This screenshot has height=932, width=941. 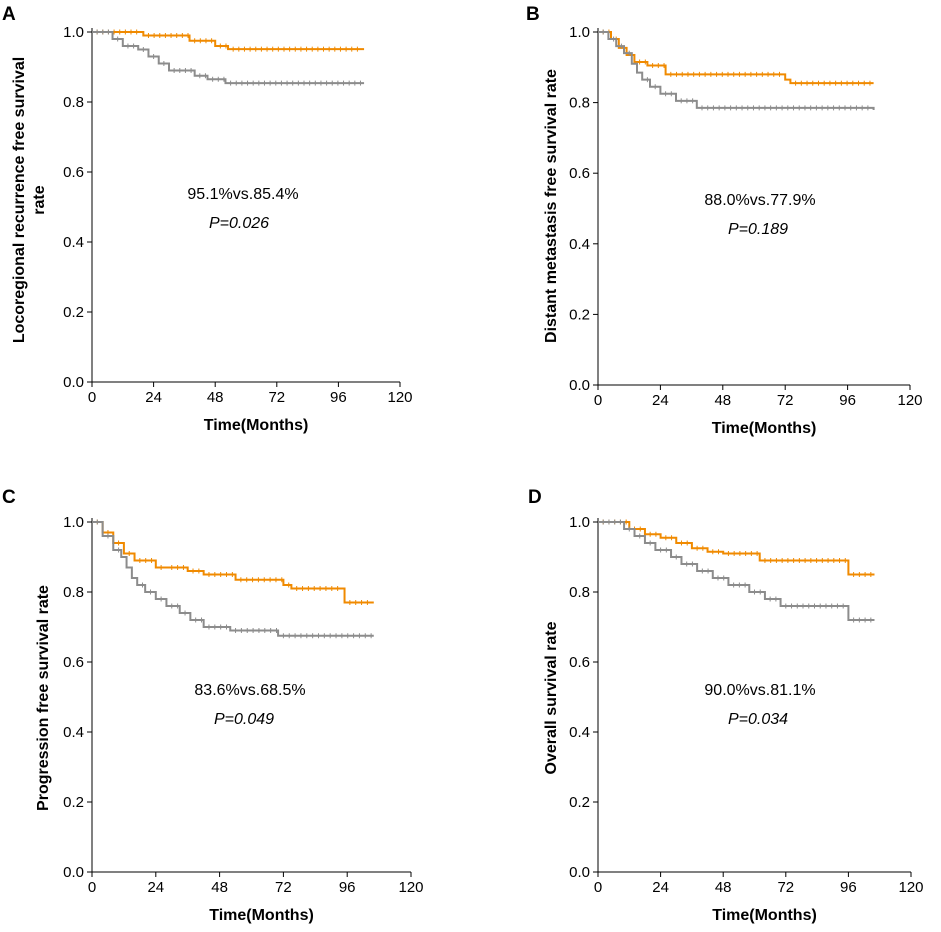 I want to click on comparison-annotation: 95.1%vs.85.4%, so click(x=242, y=194).